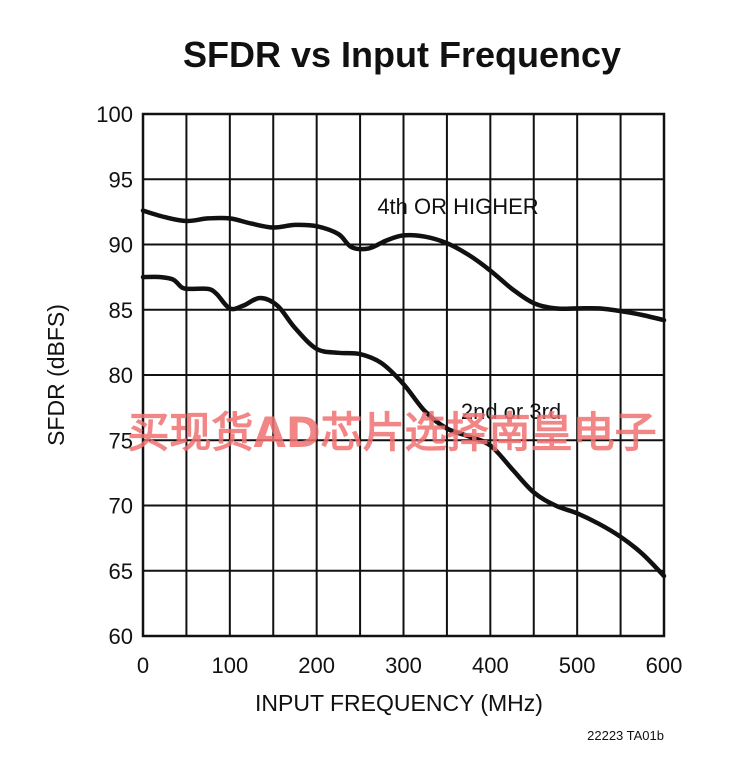 The image size is (740, 765). What do you see at coordinates (143, 665) in the screenshot?
I see `x-tick-label: 0` at bounding box center [143, 665].